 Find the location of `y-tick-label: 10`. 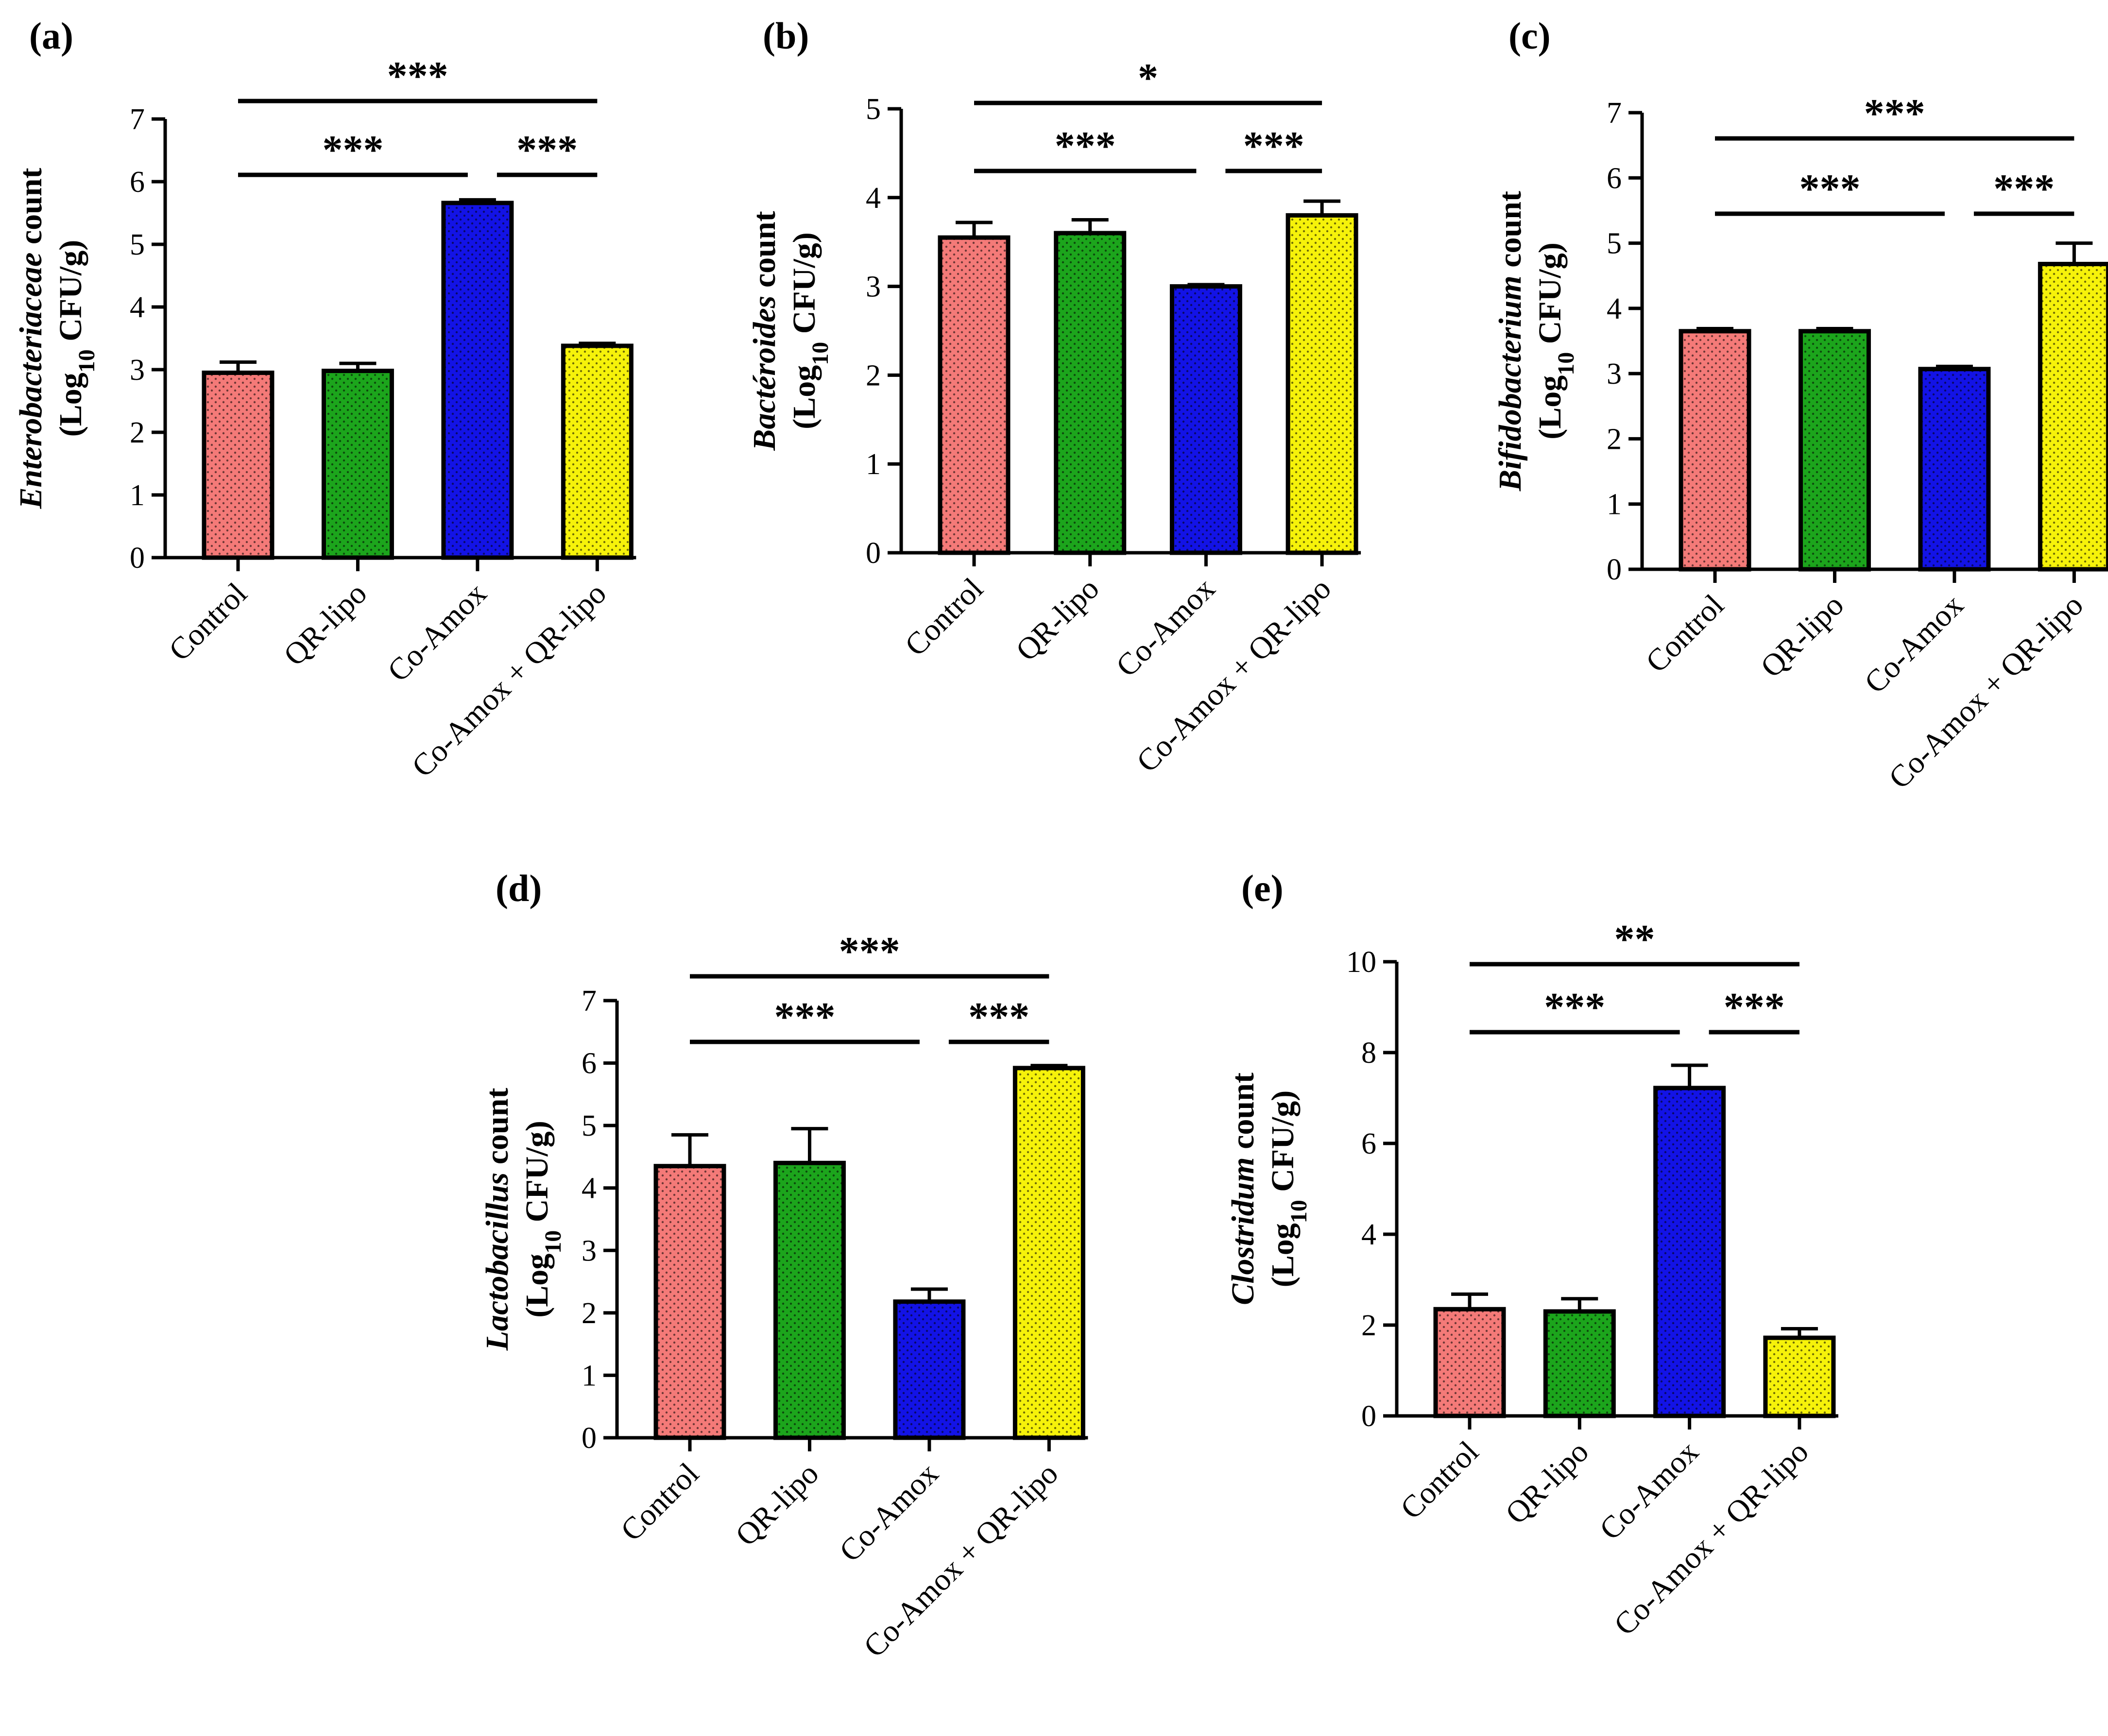

y-tick-label: 10 is located at coordinates (1361, 962).